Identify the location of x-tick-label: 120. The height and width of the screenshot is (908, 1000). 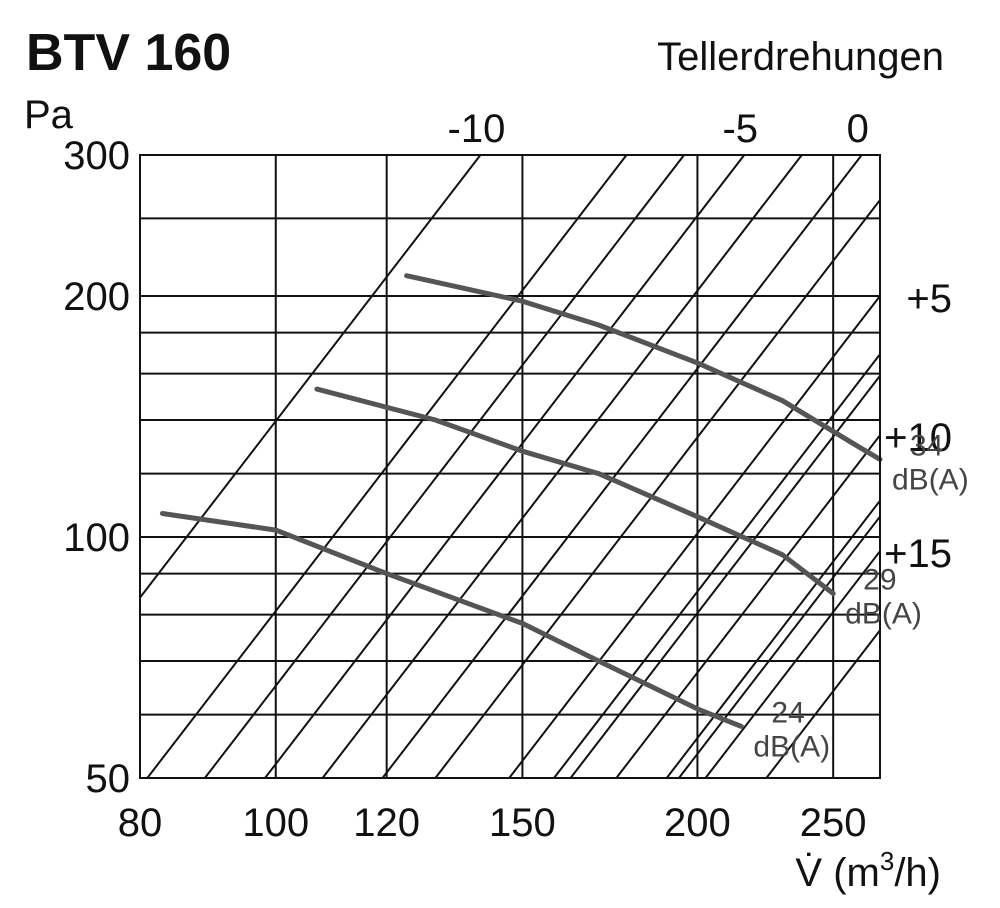
(386, 823).